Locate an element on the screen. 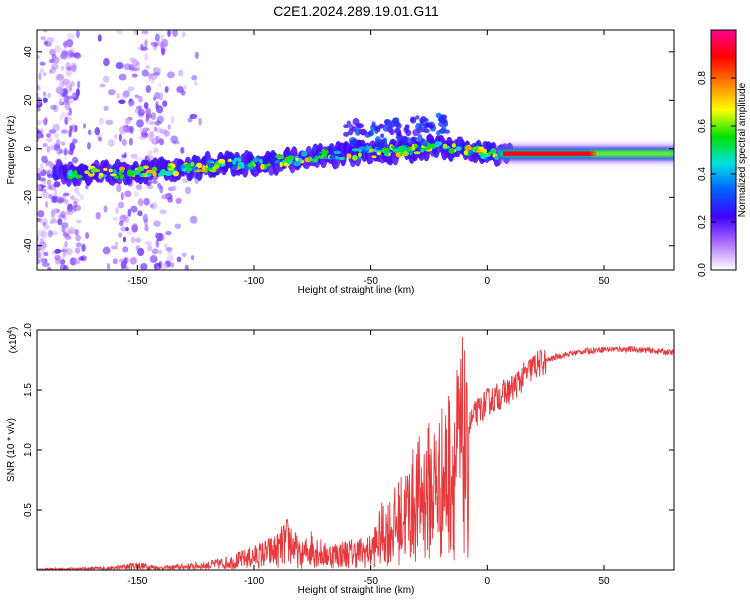 The width and height of the screenshot is (750, 605). colorbar-label: Normalized spectral amplitude is located at coordinates (742, 149).